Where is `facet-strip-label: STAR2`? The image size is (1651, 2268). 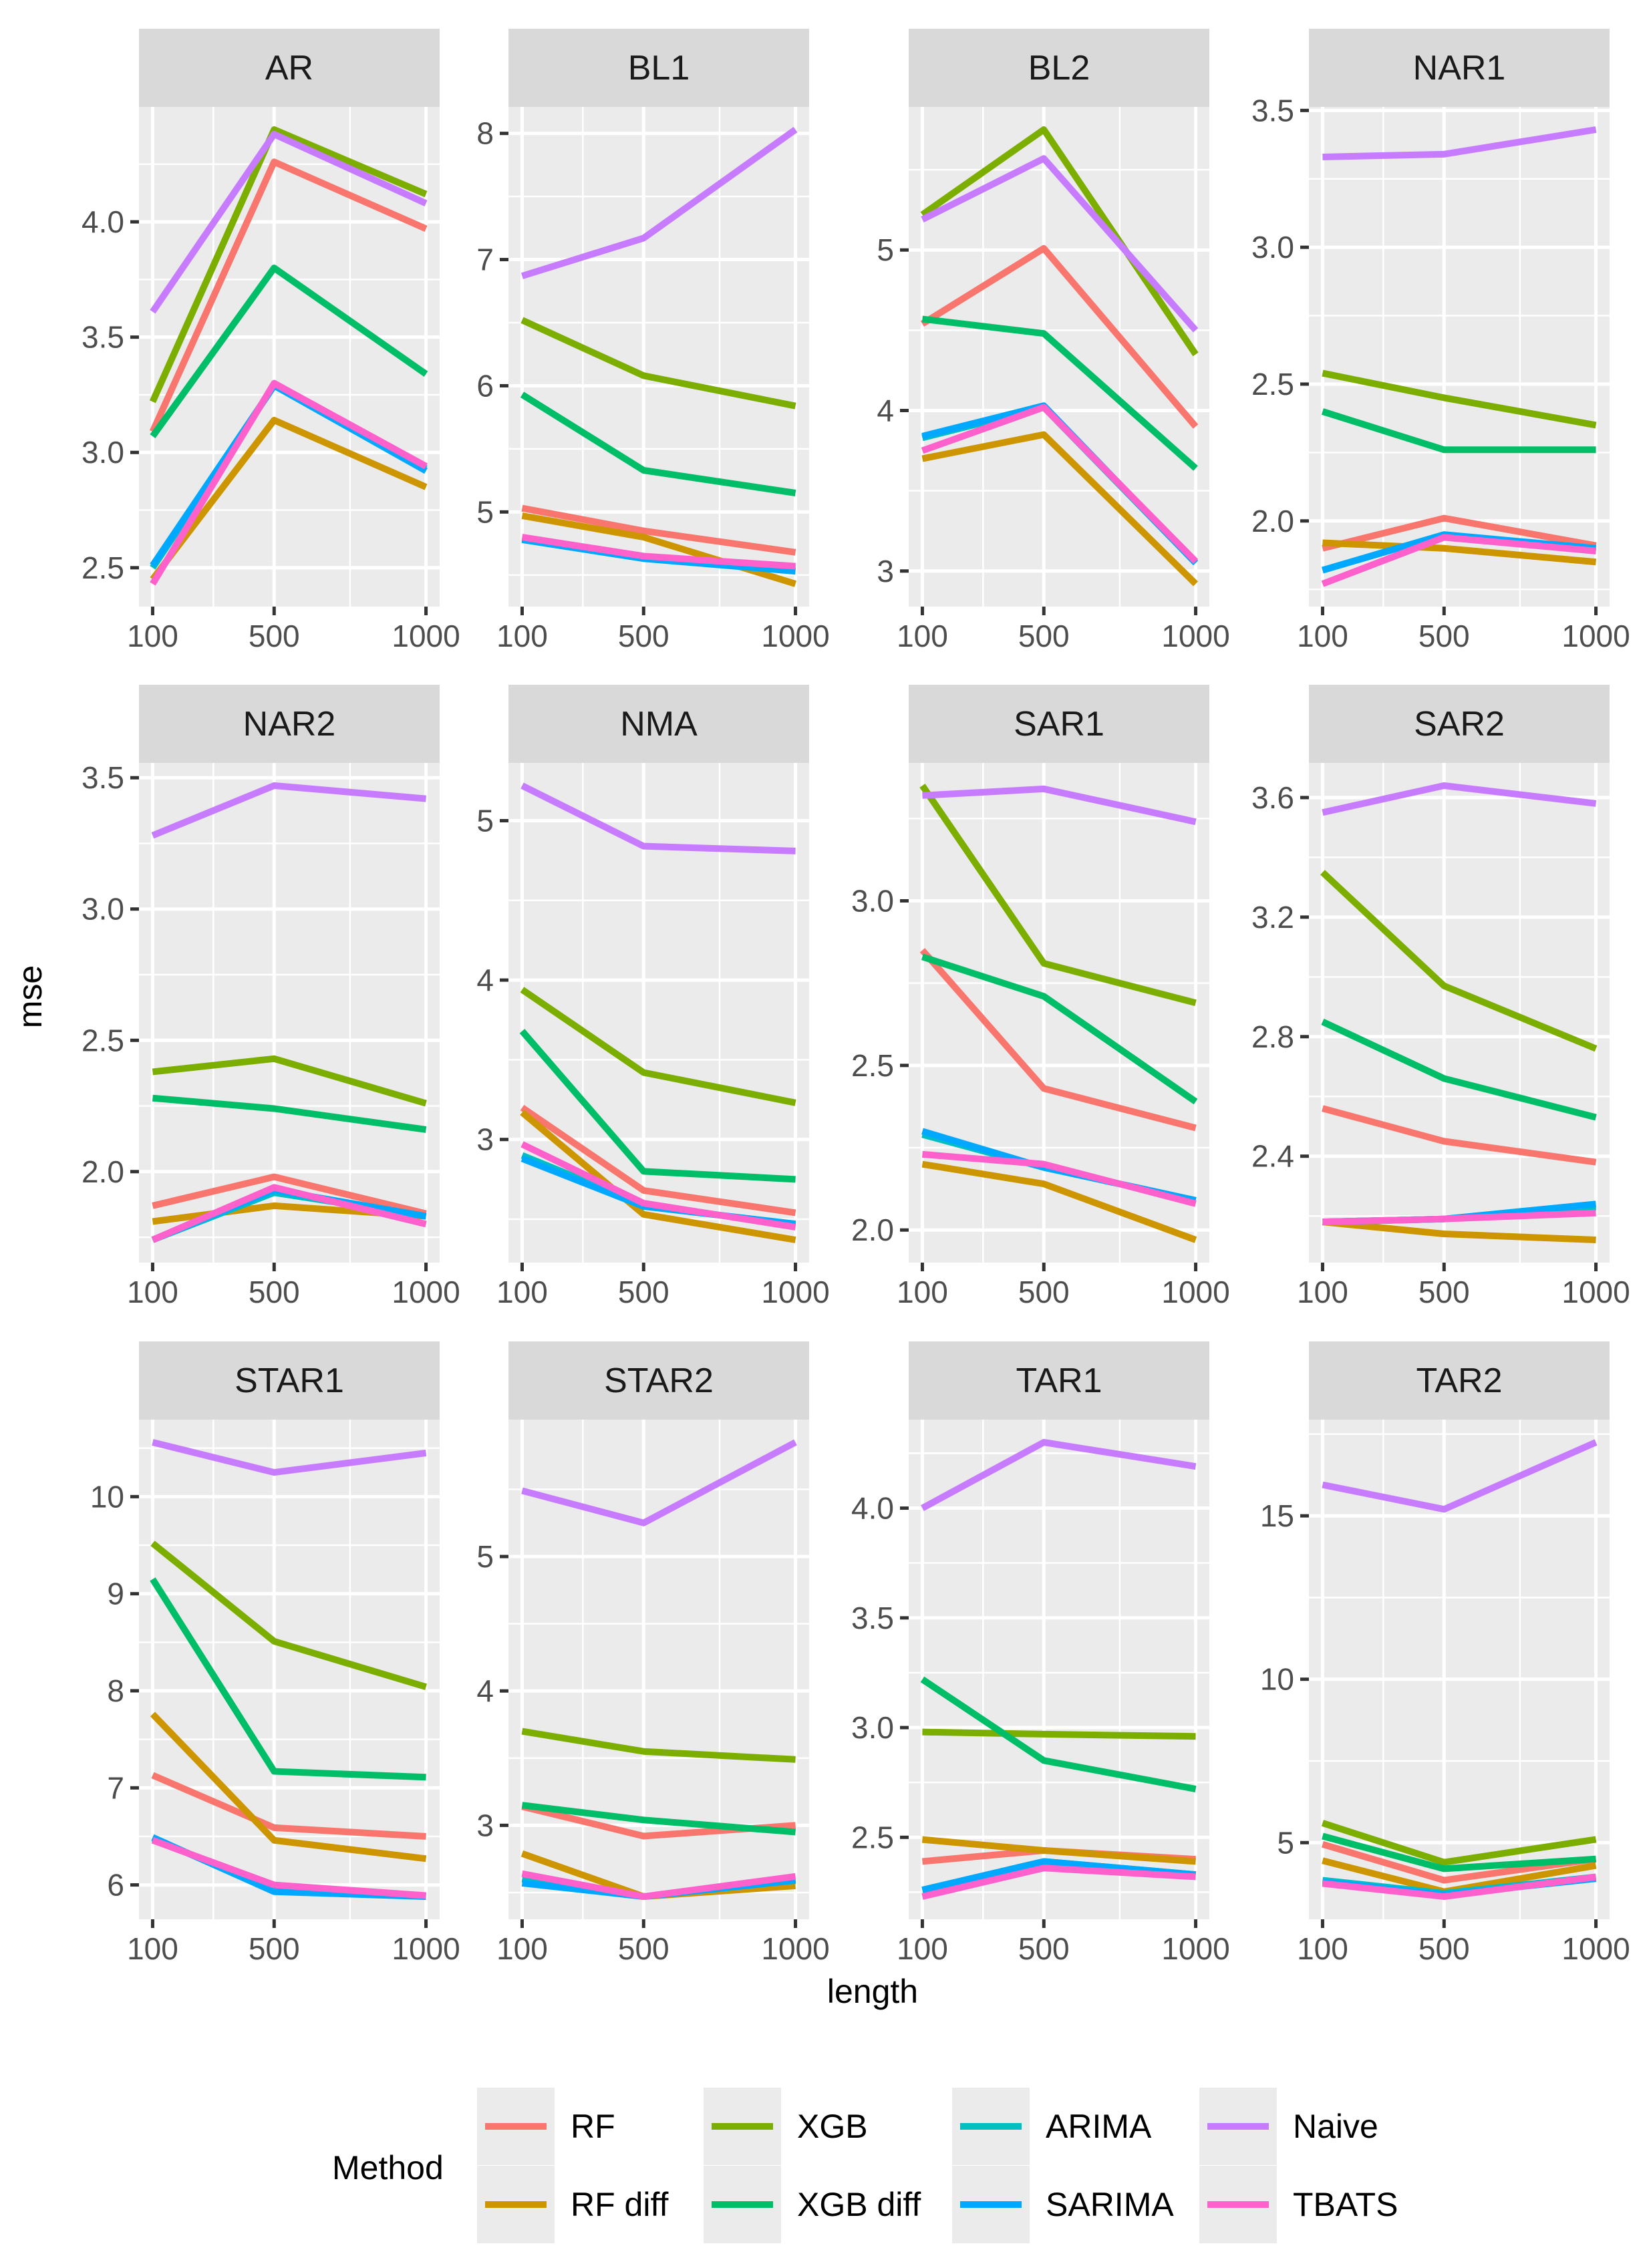
facet-strip-label: STAR2 is located at coordinates (659, 1380).